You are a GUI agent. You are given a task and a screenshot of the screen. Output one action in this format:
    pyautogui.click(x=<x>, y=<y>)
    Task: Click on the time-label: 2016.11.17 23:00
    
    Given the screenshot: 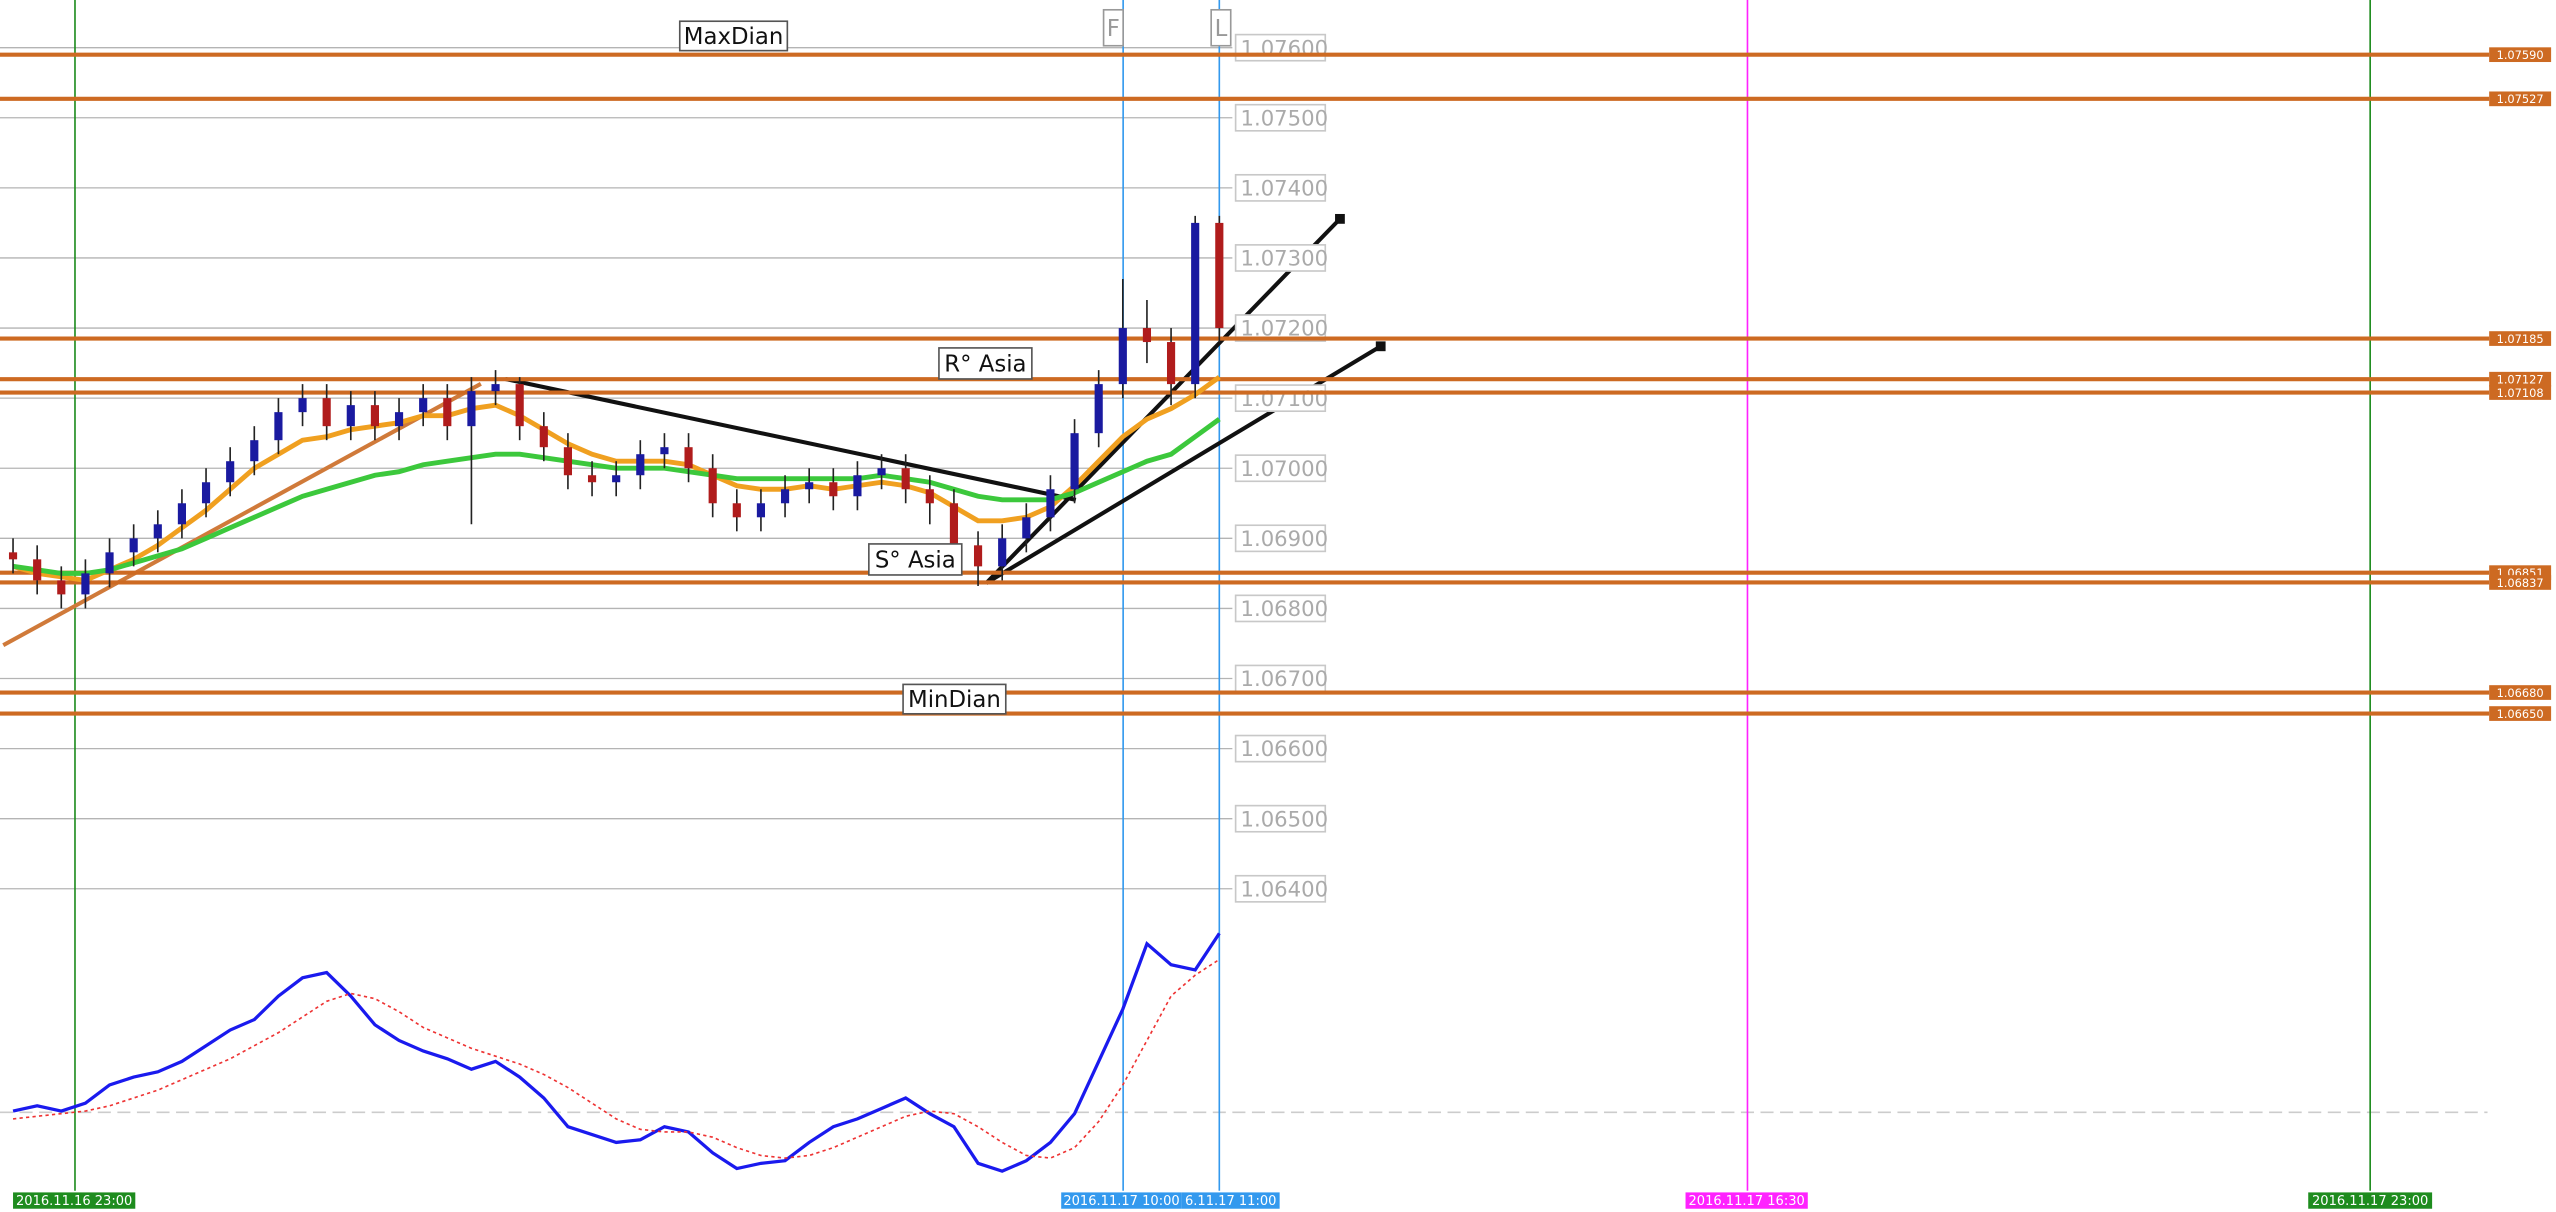 What is the action you would take?
    pyautogui.click(x=2370, y=1201)
    